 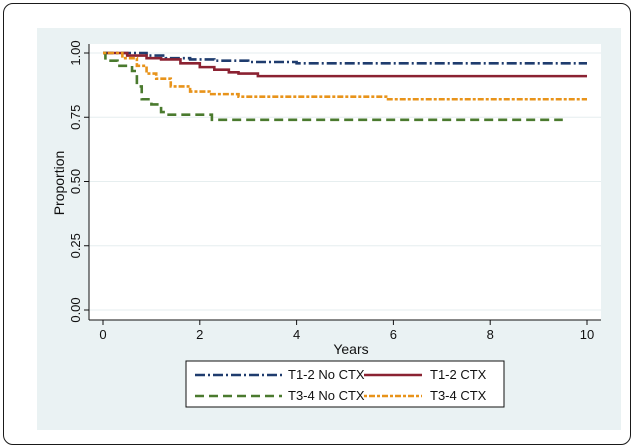 I want to click on legend-label-4: T3-4 CTX, so click(x=458, y=395).